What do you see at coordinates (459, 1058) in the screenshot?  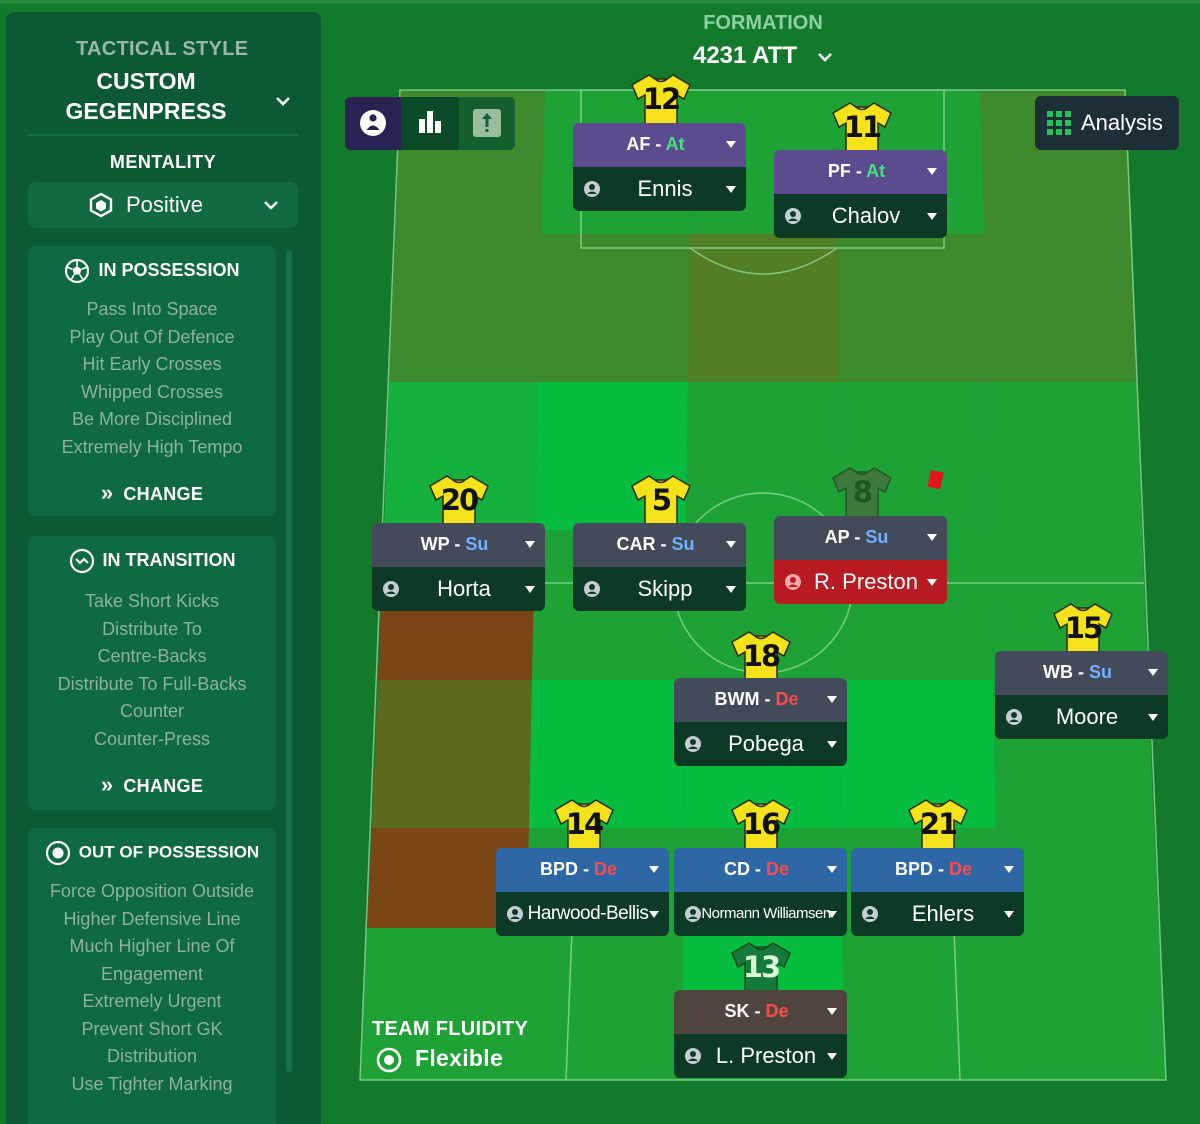 I see `team-fluidity-value: Flexible` at bounding box center [459, 1058].